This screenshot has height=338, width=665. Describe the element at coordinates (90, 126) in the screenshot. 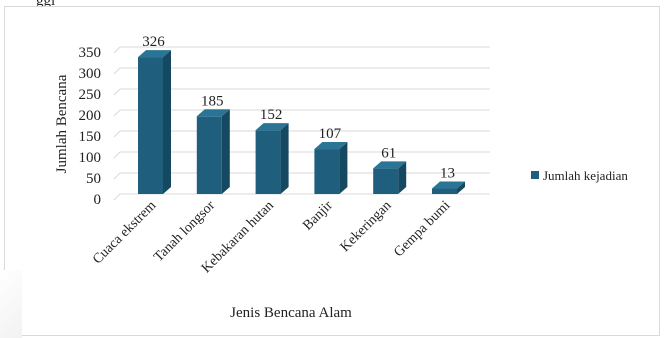

I see `y-axis-ticks: 0 50 100 150 200 250 300 350` at that location.